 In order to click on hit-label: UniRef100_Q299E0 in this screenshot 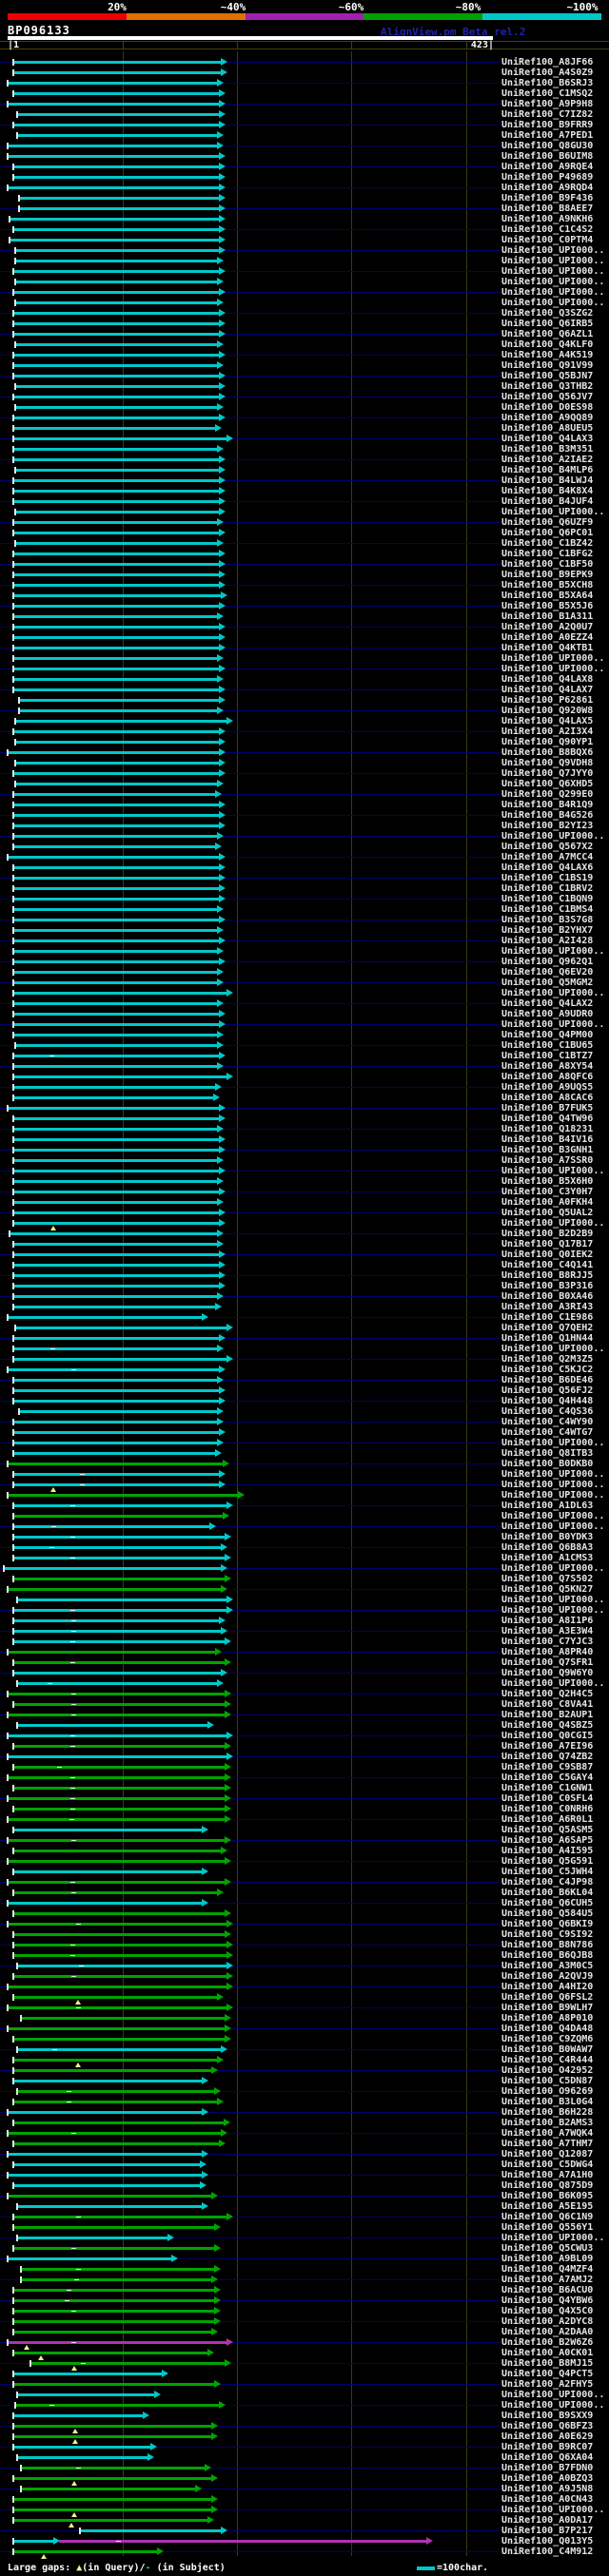, I will do `click(547, 794)`.